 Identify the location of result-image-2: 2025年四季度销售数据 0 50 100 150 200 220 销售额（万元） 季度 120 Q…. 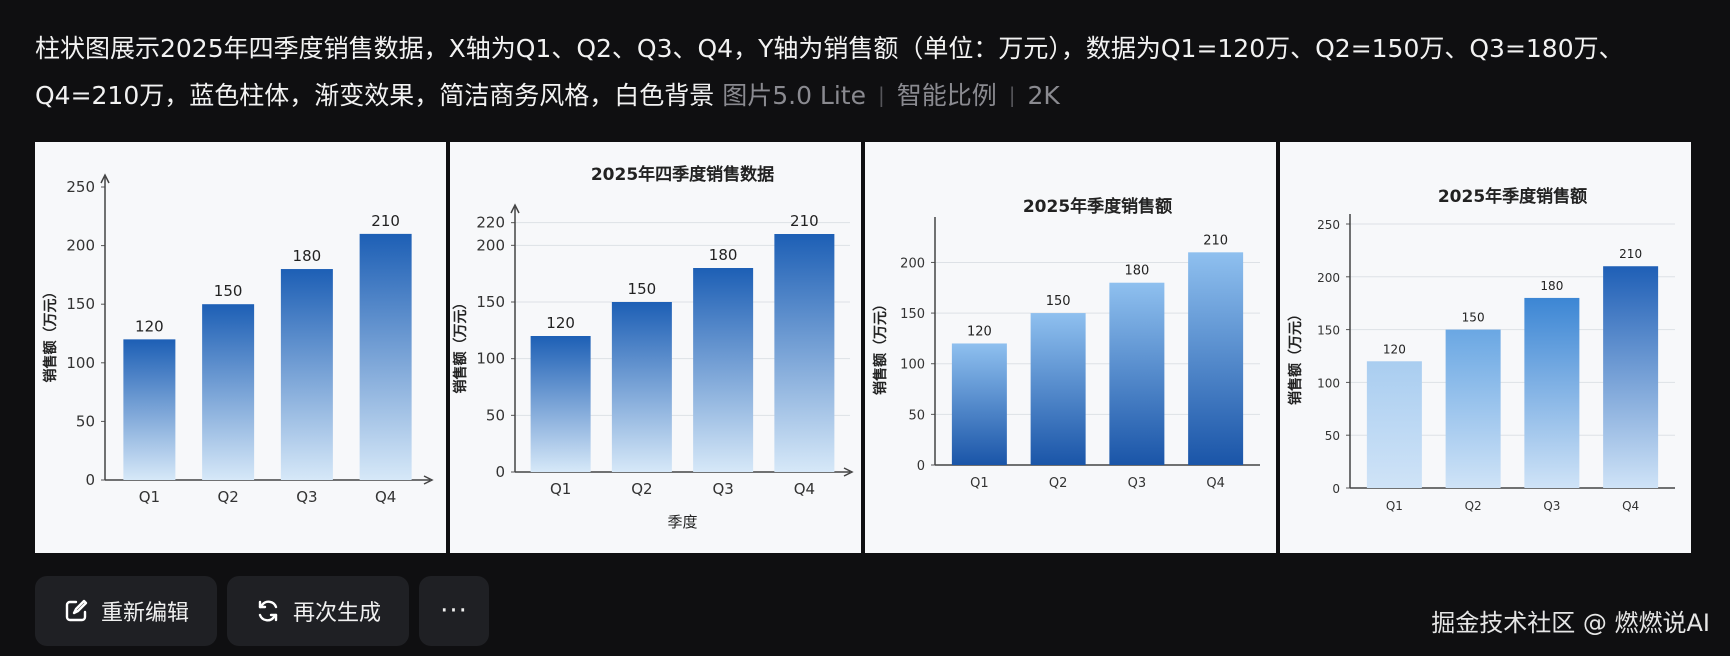
(655, 347).